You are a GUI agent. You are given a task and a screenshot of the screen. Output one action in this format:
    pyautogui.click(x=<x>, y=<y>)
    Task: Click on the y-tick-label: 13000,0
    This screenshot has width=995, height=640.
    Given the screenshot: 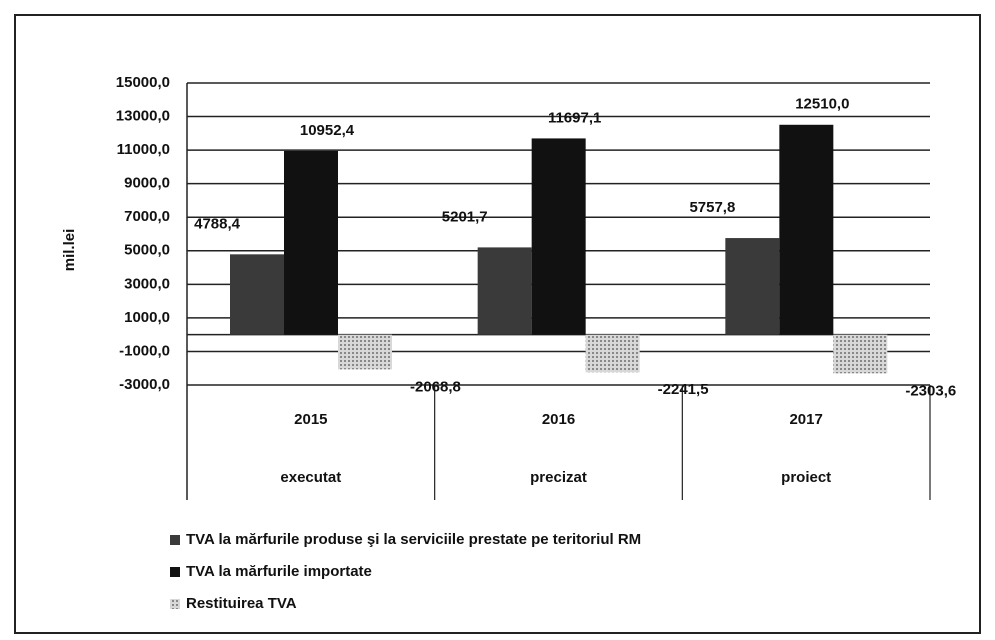 What is the action you would take?
    pyautogui.click(x=143, y=116)
    